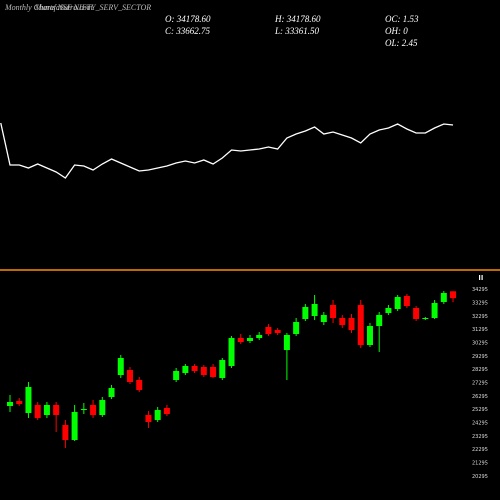 This screenshot has height=500, width=500. What do you see at coordinates (480, 410) in the screenshot?
I see `y-tick-label: 25295` at bounding box center [480, 410].